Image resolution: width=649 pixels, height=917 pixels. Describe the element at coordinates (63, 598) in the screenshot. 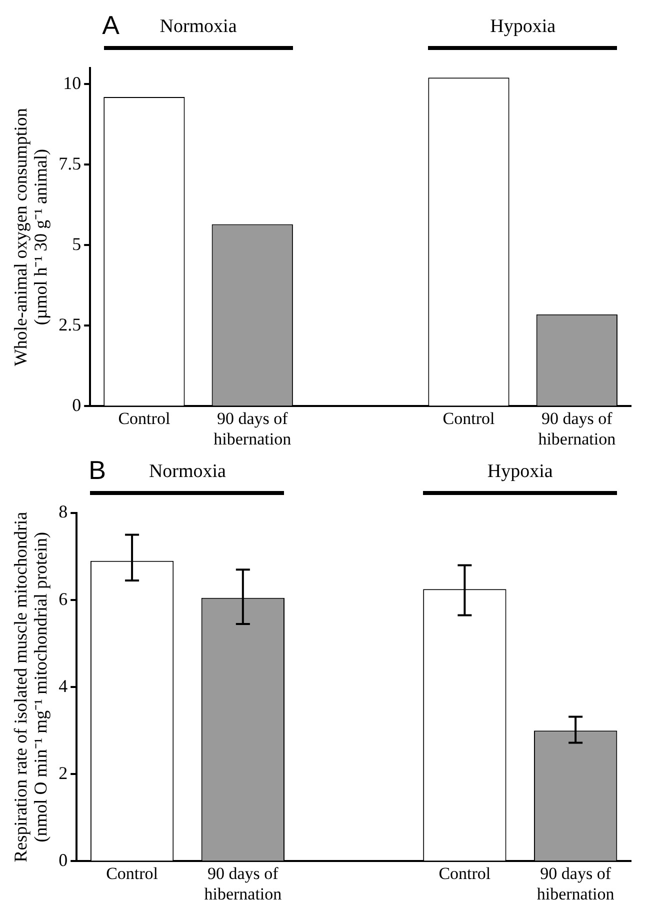

I see `y-tick-label: 6` at that location.